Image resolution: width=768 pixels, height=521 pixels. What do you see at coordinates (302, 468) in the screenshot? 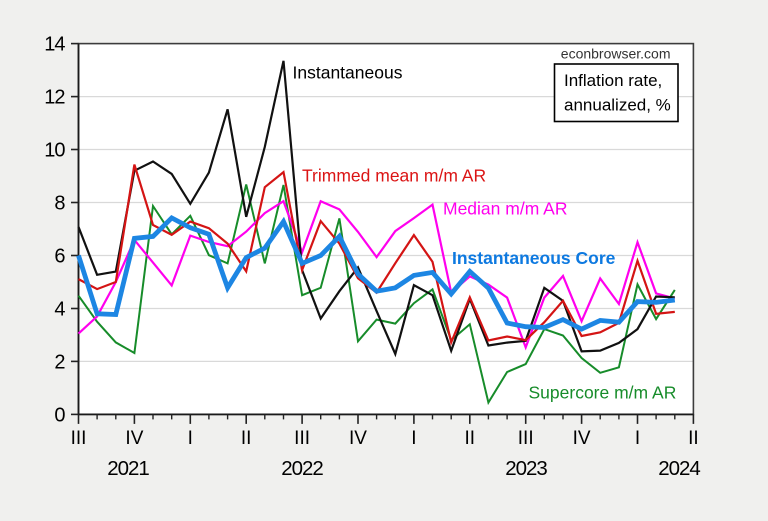
I see `svg-text: 2022` at bounding box center [302, 468].